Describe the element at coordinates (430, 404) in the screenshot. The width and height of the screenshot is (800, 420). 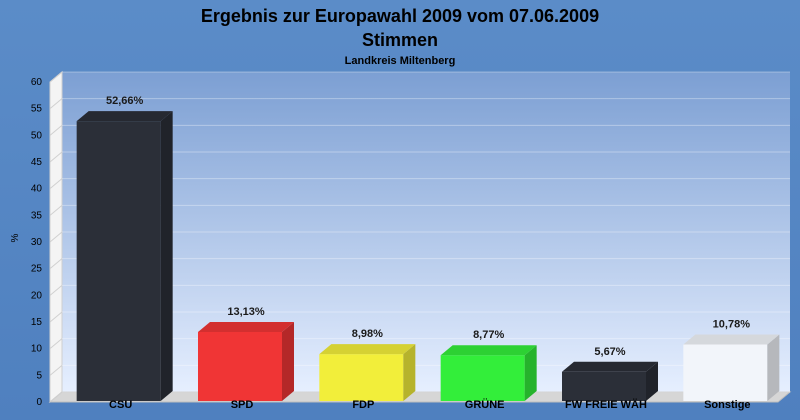
I see `x-axis: CSU SPD FDP GRÜNE FW FREIE WÄH Sonstige` at that location.